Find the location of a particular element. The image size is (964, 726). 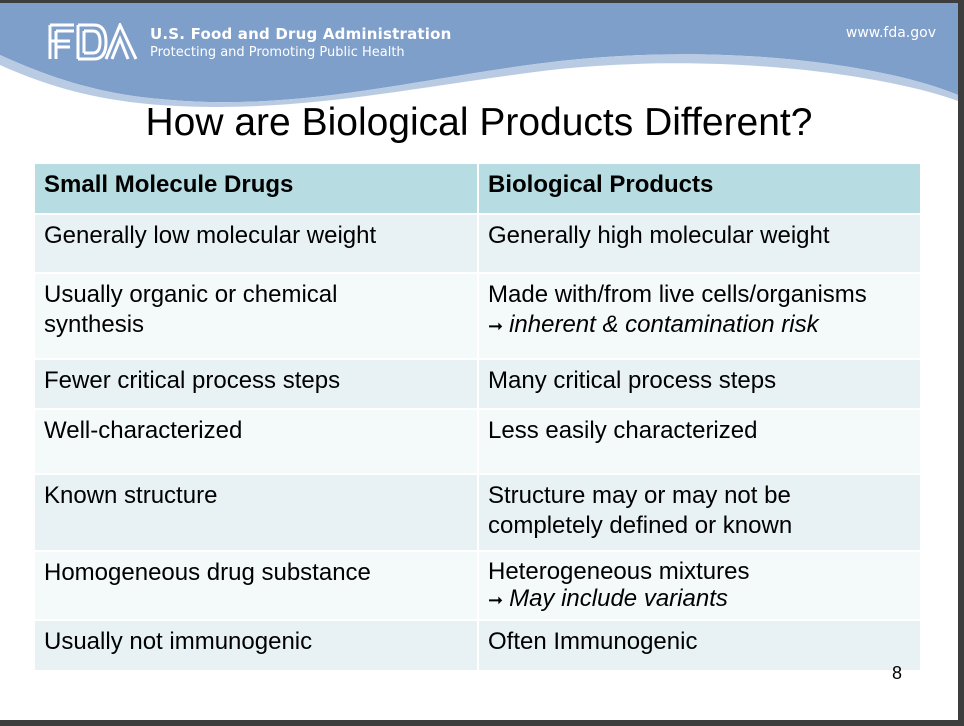

header-small-molecule: Small Molecule Drugs is located at coordinates (256, 188).